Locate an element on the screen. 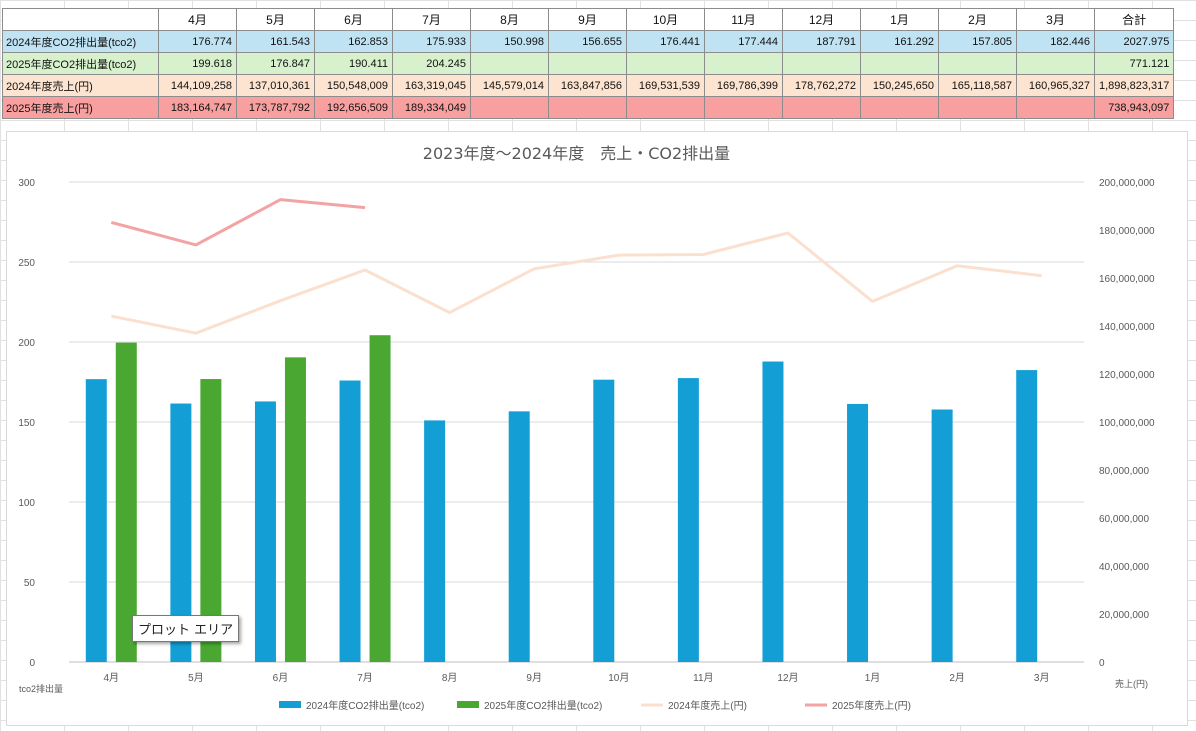  value-cell: 189,334,049 is located at coordinates (431, 107).